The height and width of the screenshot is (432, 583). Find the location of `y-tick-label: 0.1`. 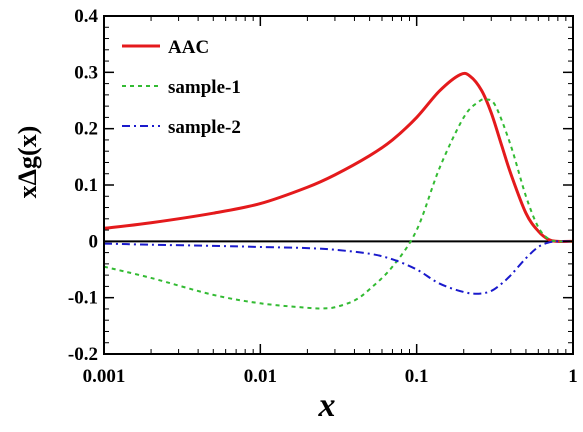

y-tick-label: 0.1 is located at coordinates (86, 185).